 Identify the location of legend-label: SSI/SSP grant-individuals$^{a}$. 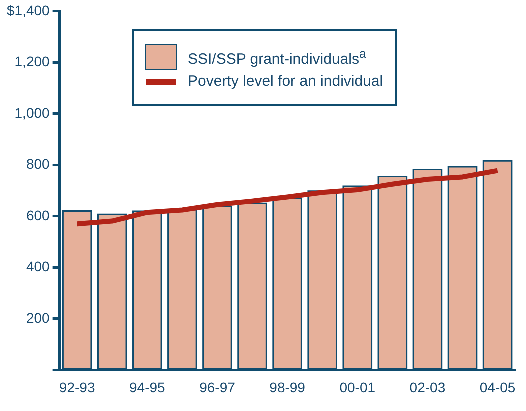
(277, 57).